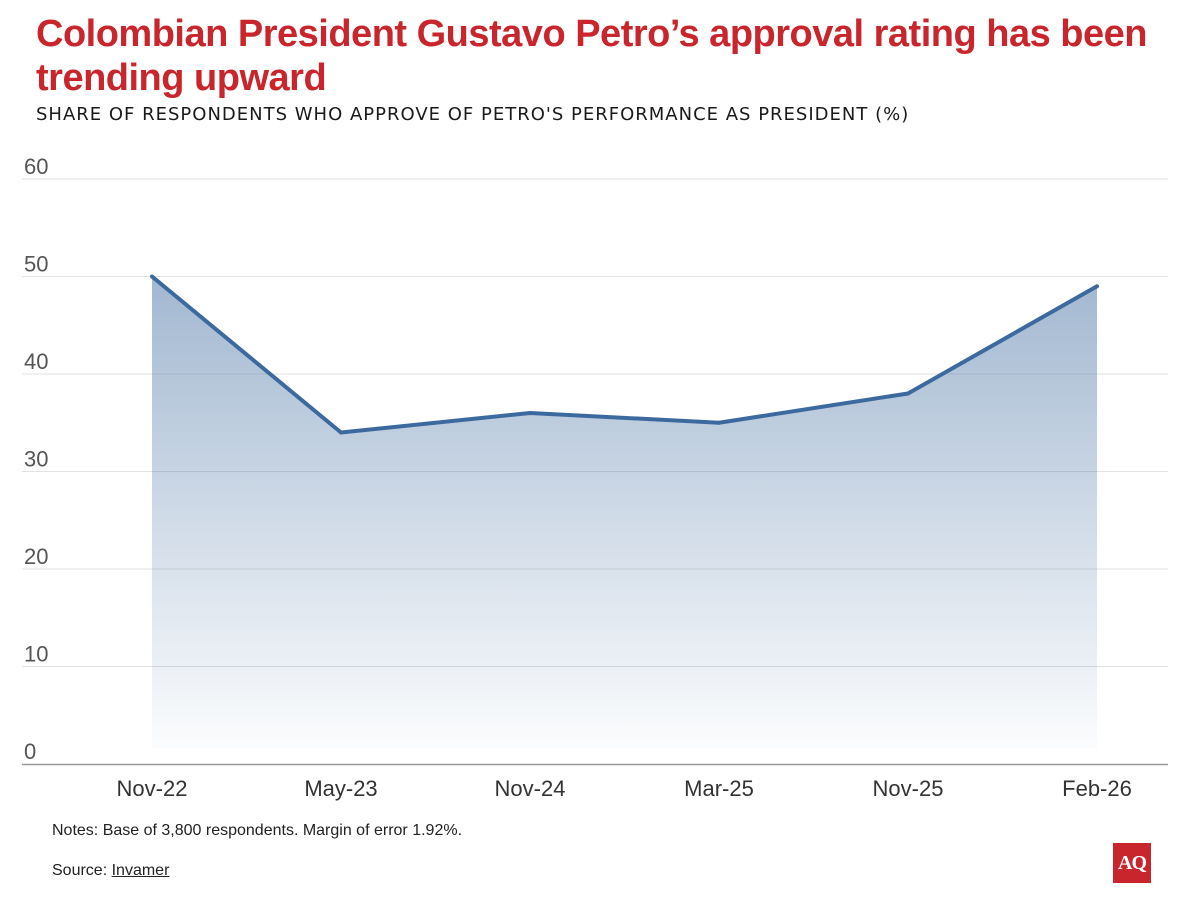  Describe the element at coordinates (36, 166) in the screenshot. I see `y-tick-label: 60` at that location.